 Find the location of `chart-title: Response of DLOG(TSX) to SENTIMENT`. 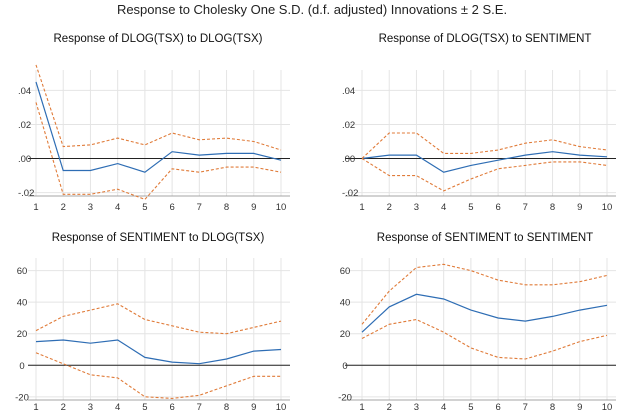

chart-title: Response of DLOG(TSX) to SENTIMENT is located at coordinates (485, 39).